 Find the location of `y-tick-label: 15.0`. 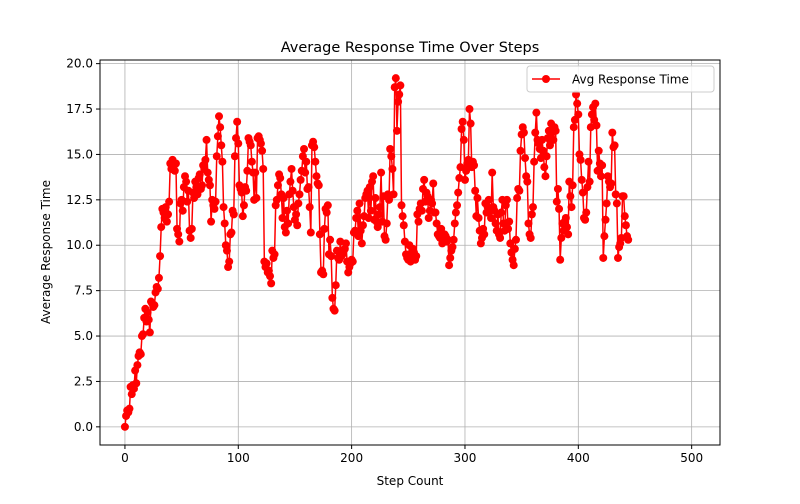

y-tick-label: 15.0 is located at coordinates (79, 154).